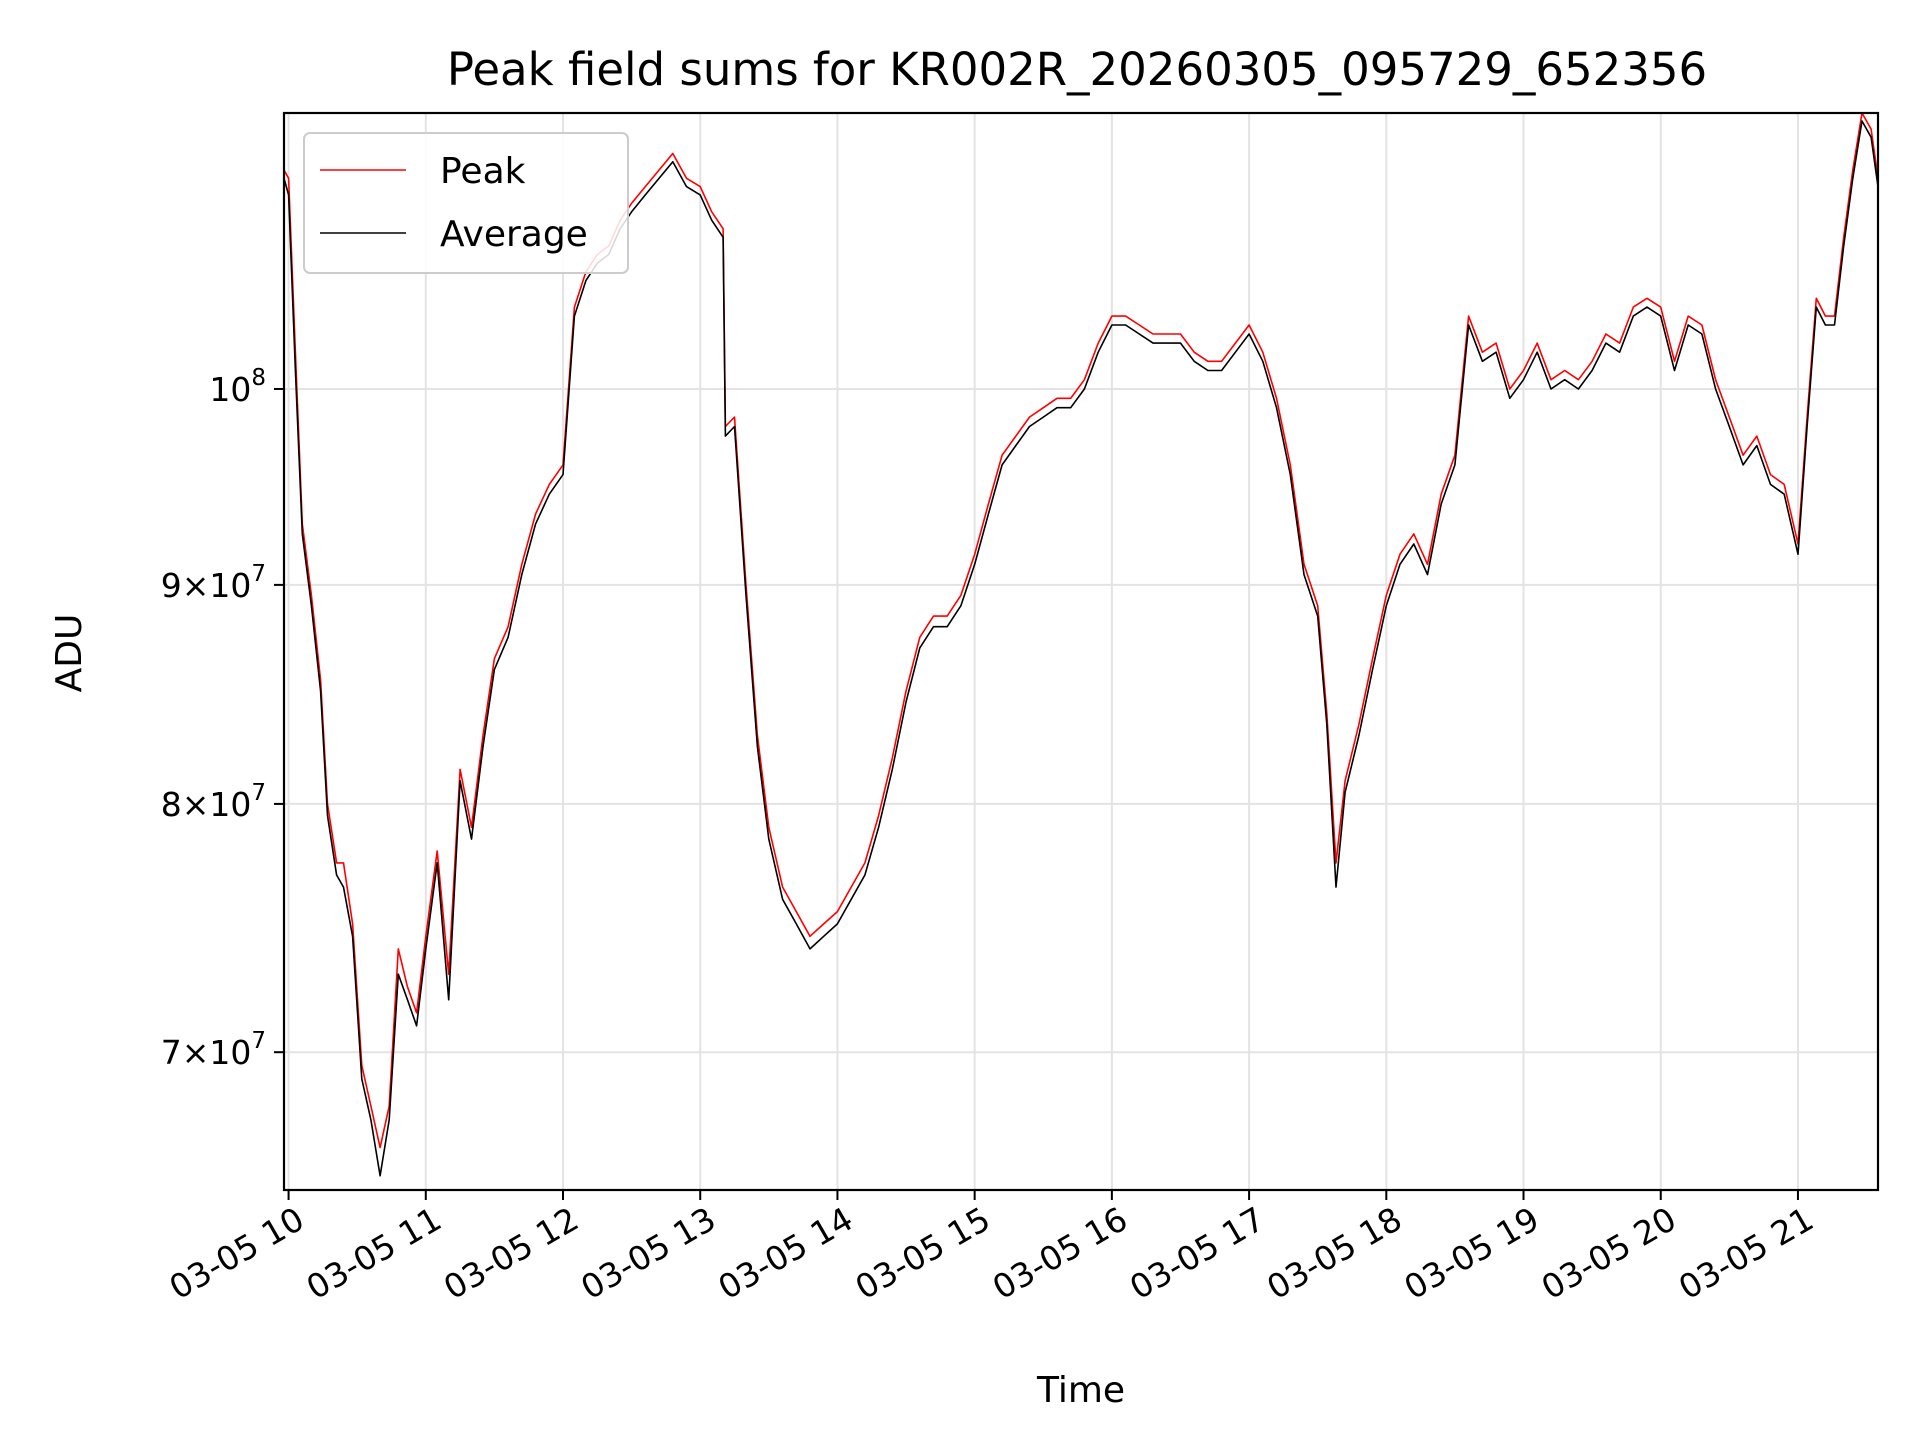  I want to click on legend-box, so click(466, 203).